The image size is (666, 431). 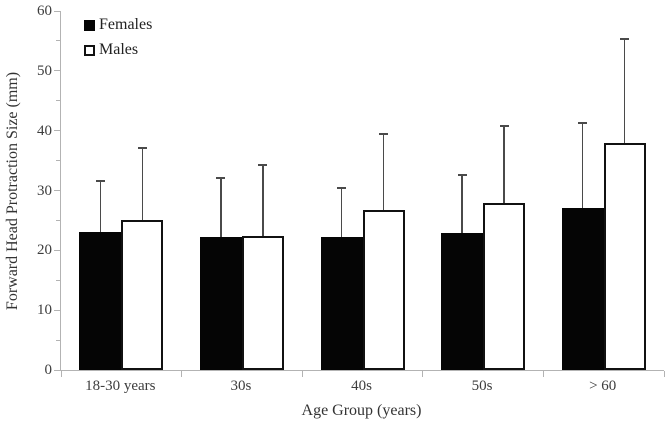 I want to click on males-swatch-icon, so click(x=89, y=50).